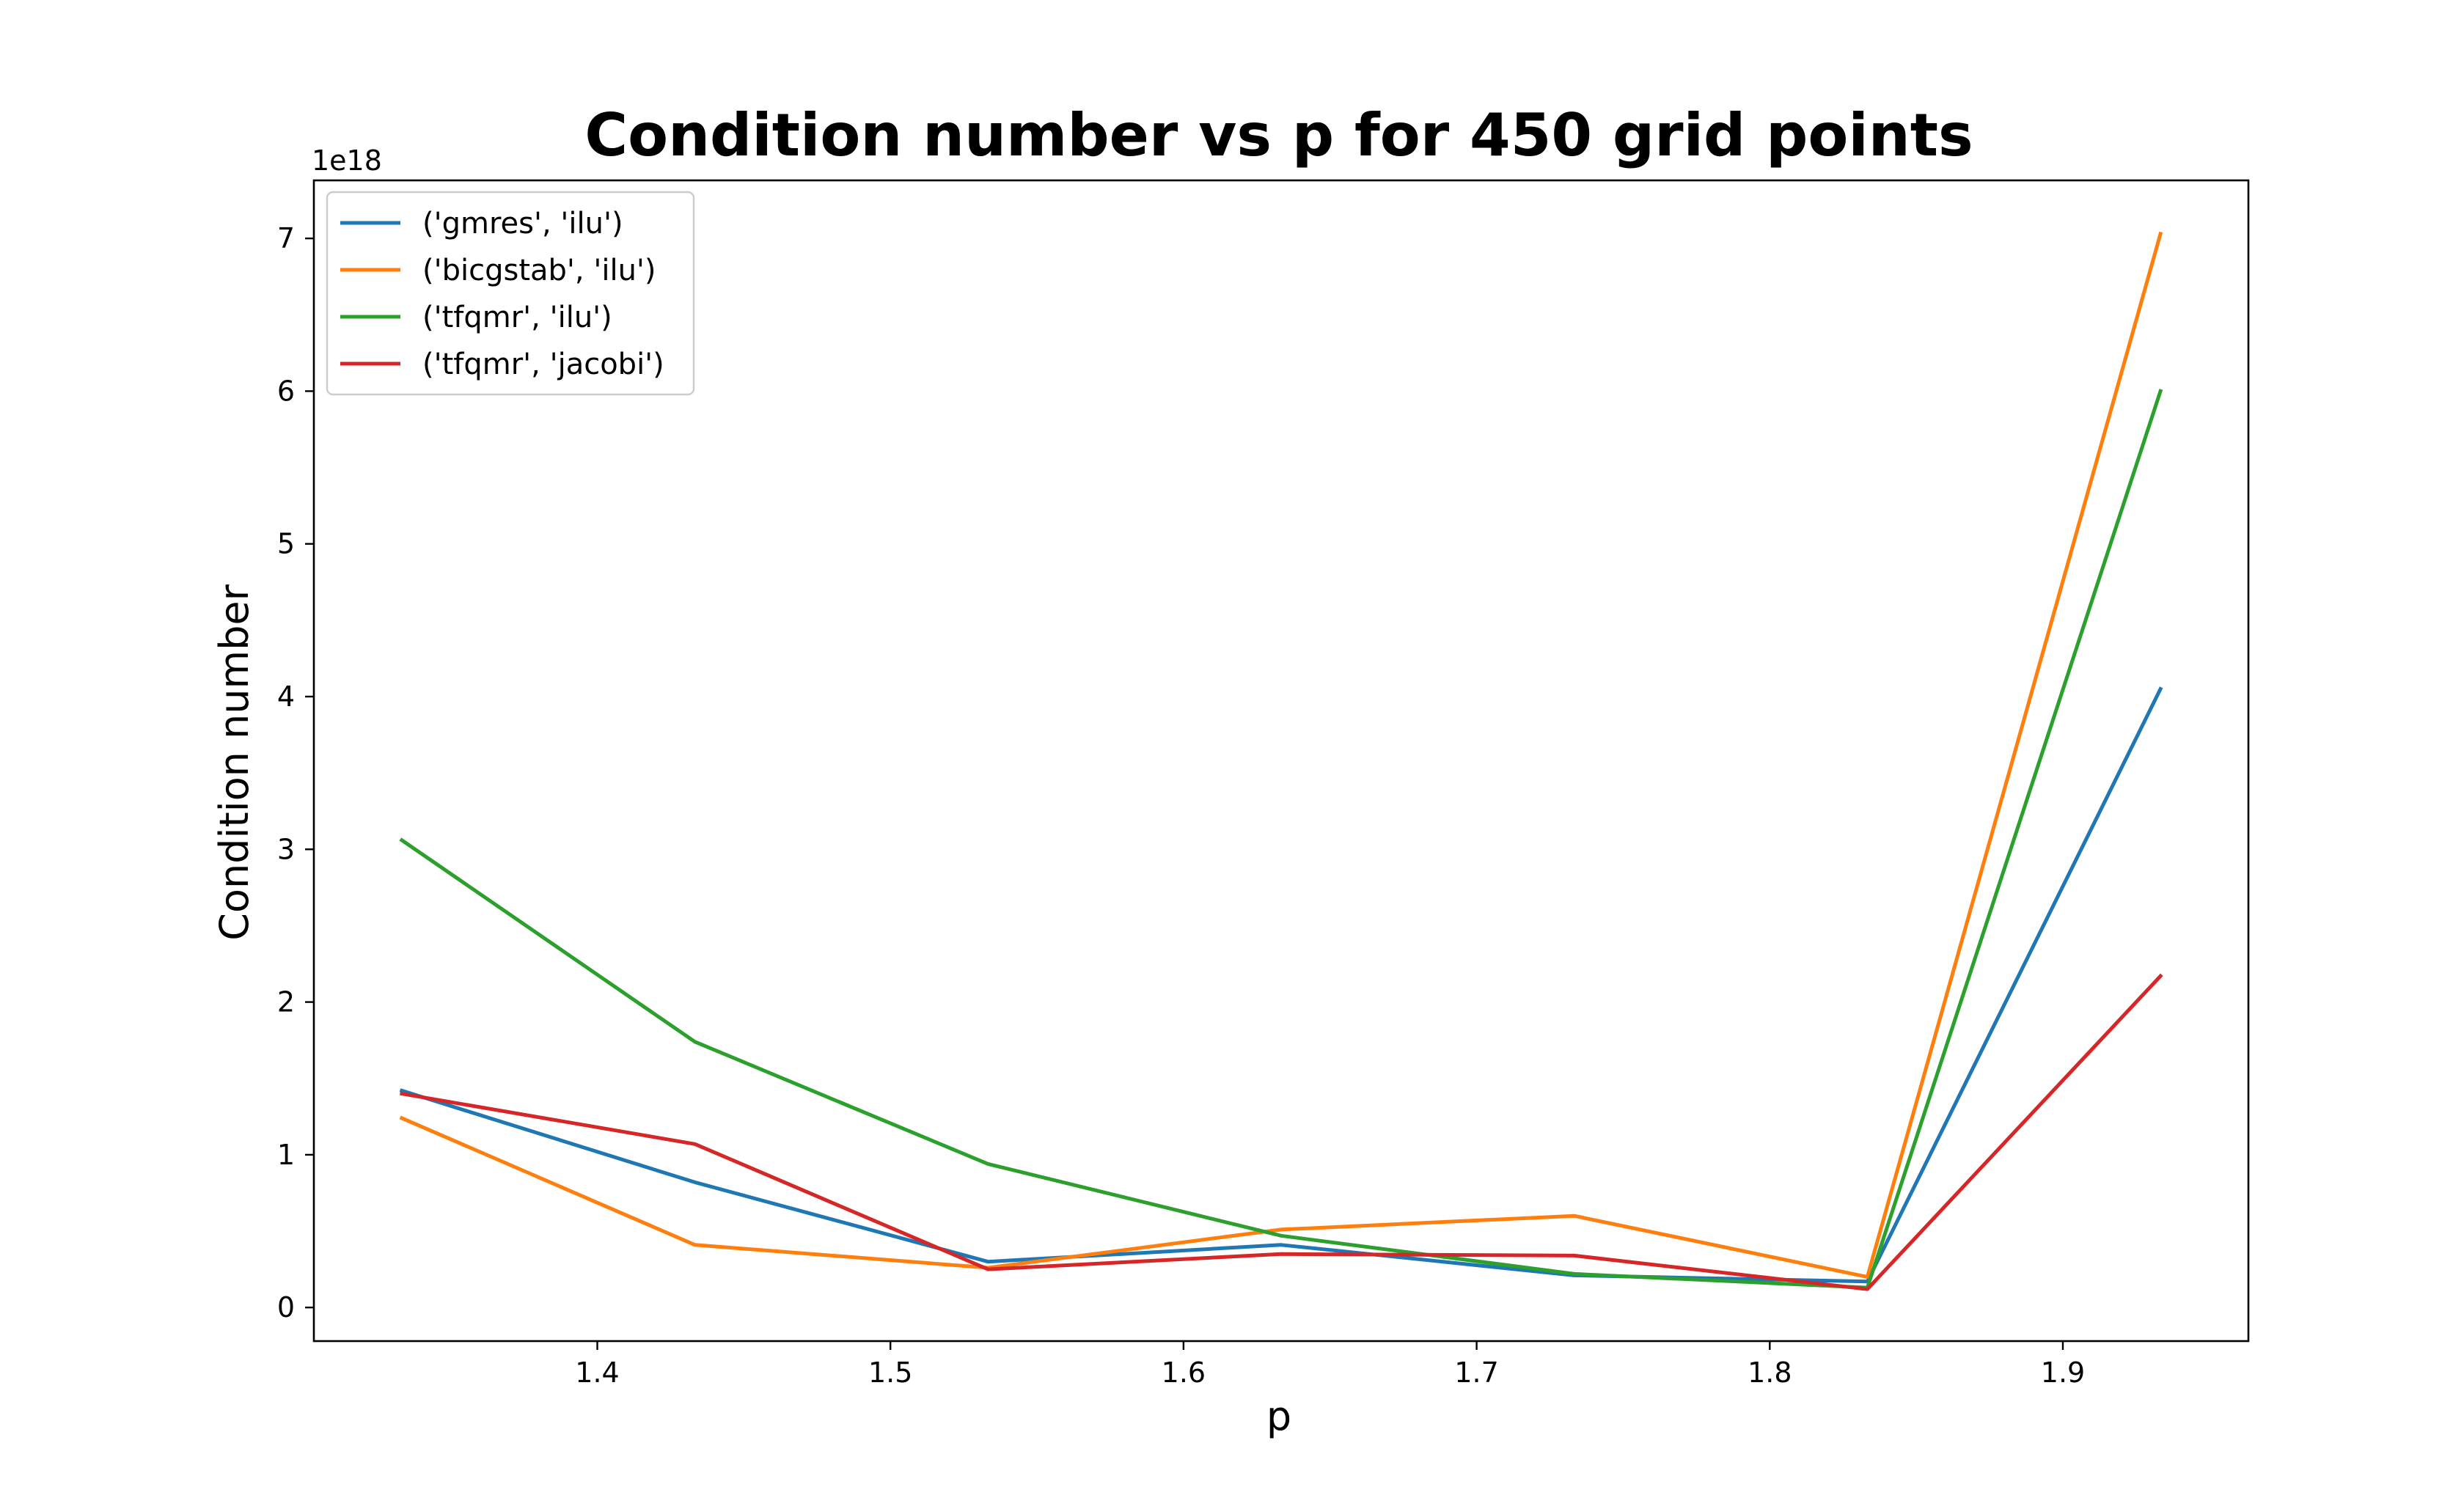 Image resolution: width=2464 pixels, height=1487 pixels. What do you see at coordinates (286, 391) in the screenshot?
I see `y-tick-label: 6` at bounding box center [286, 391].